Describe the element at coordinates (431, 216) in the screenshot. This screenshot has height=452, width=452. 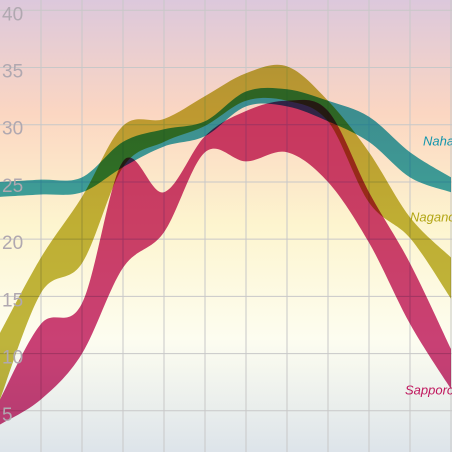
I see `series-label: Nagano` at that location.